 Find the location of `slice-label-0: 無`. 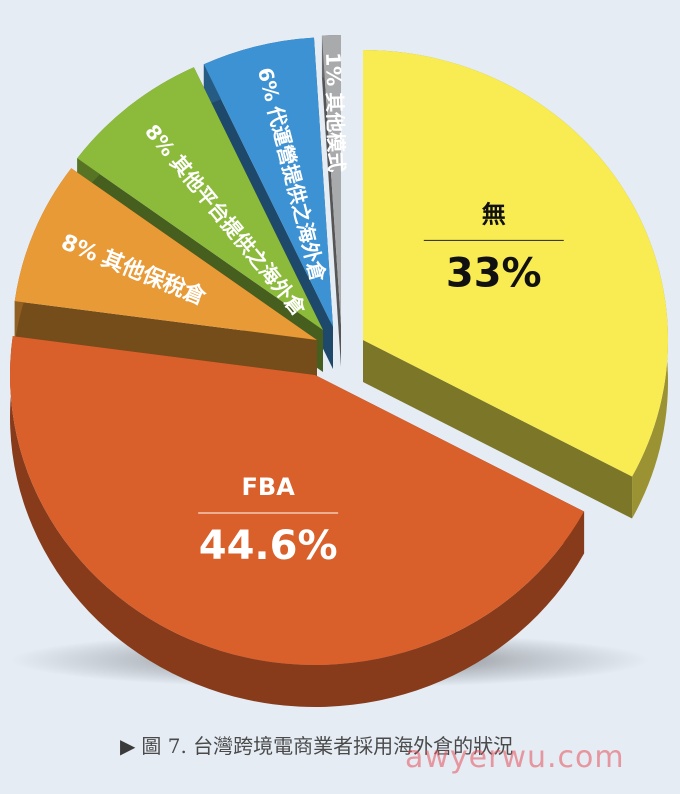

slice-label-0: 無 is located at coordinates (494, 214).